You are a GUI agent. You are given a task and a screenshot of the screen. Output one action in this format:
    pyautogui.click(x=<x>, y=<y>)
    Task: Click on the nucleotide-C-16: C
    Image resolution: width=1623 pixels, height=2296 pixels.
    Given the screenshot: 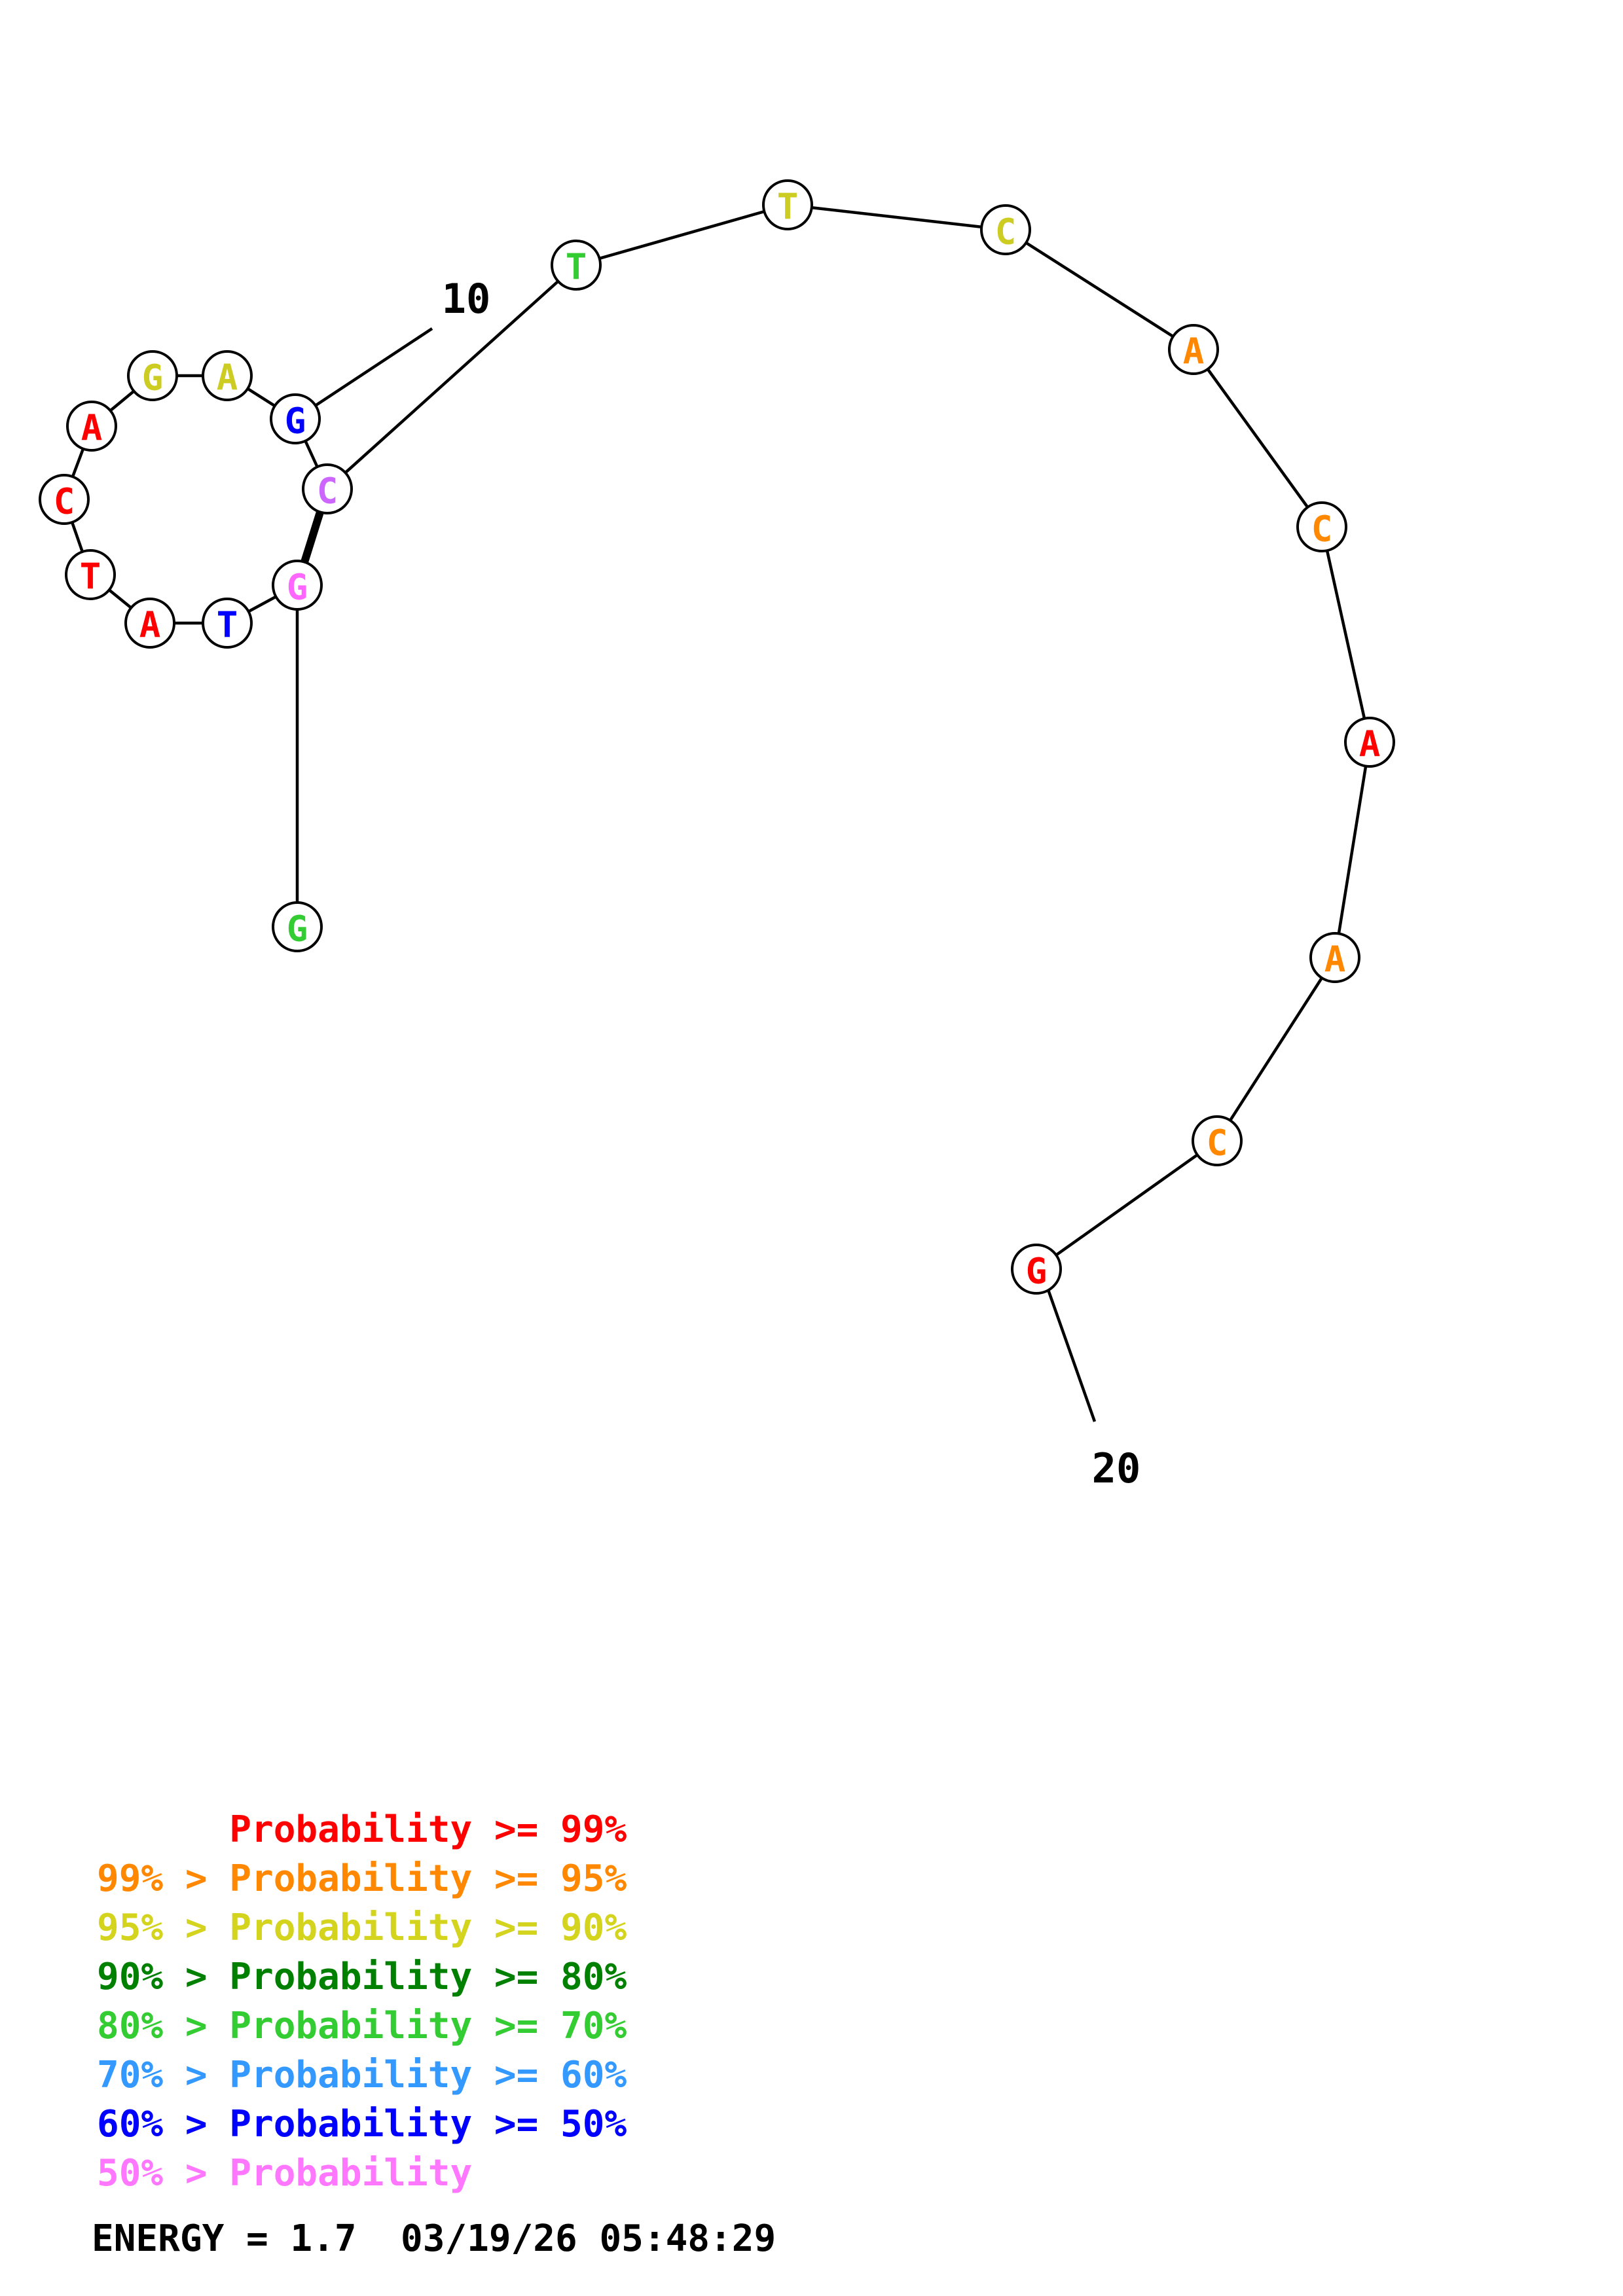 What is the action you would take?
    pyautogui.click(x=1321, y=526)
    